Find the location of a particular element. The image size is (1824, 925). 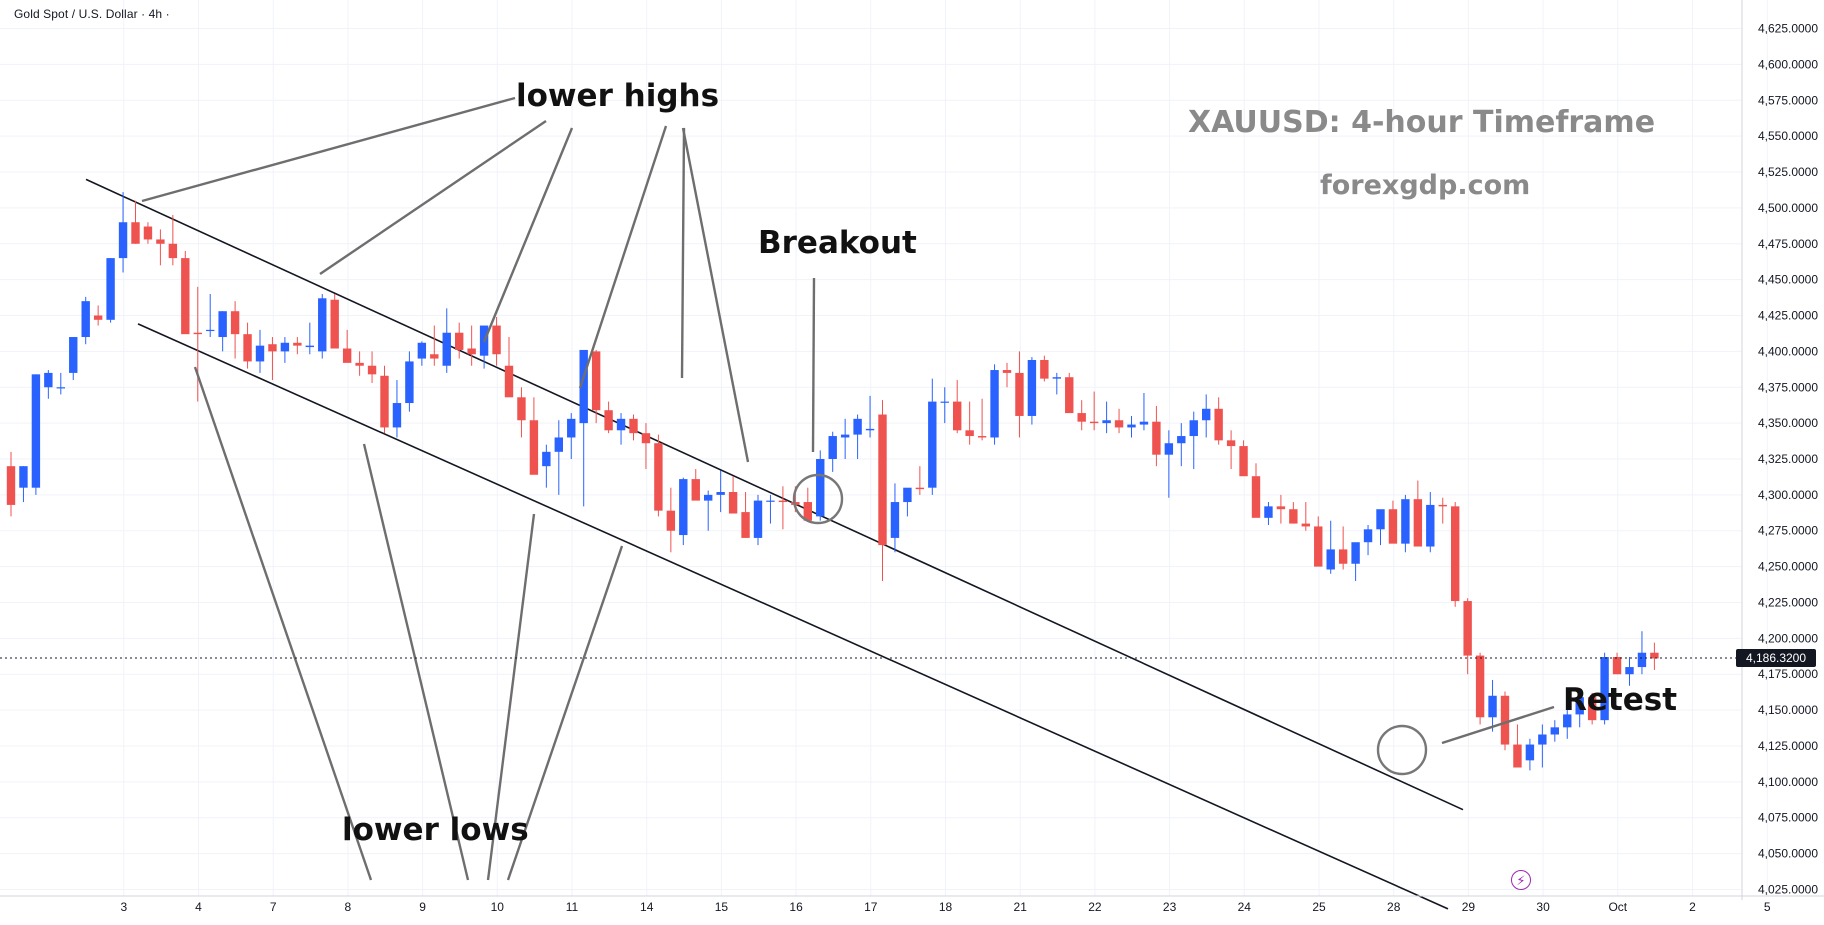

time-tick-label: 24 is located at coordinates (1245, 907).